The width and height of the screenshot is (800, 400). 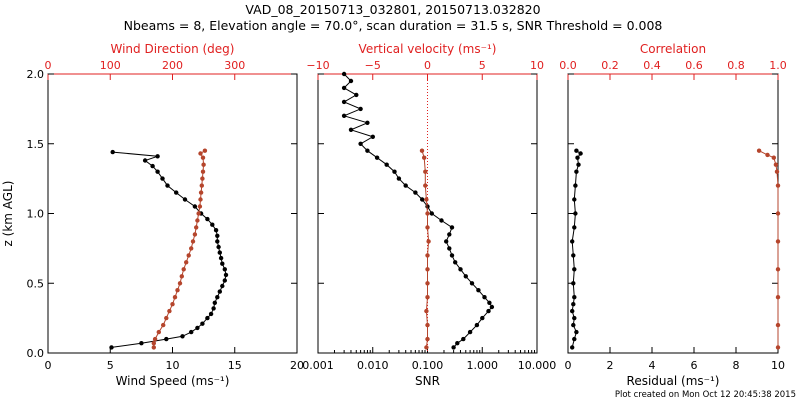 What do you see at coordinates (537, 365) in the screenshot?
I see `panel-2-bottom-tick-label: 10.000` at bounding box center [537, 365].